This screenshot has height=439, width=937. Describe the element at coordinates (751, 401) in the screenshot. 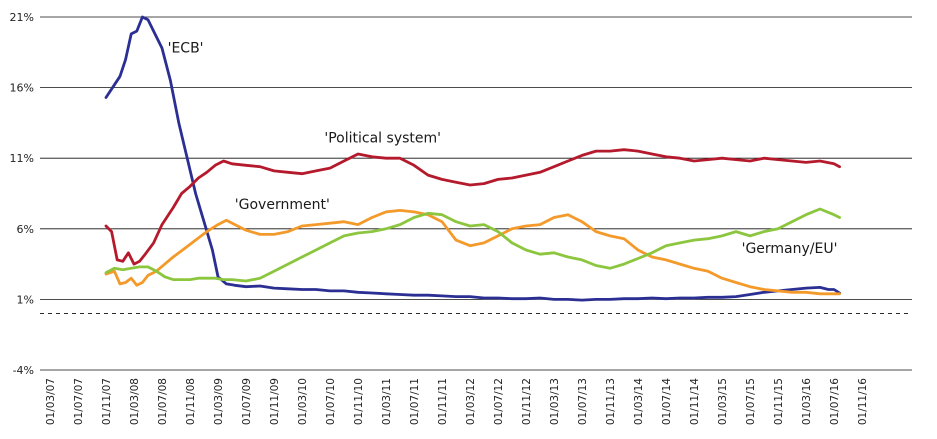

I see `x-tick-label: 01/07/15` at that location.